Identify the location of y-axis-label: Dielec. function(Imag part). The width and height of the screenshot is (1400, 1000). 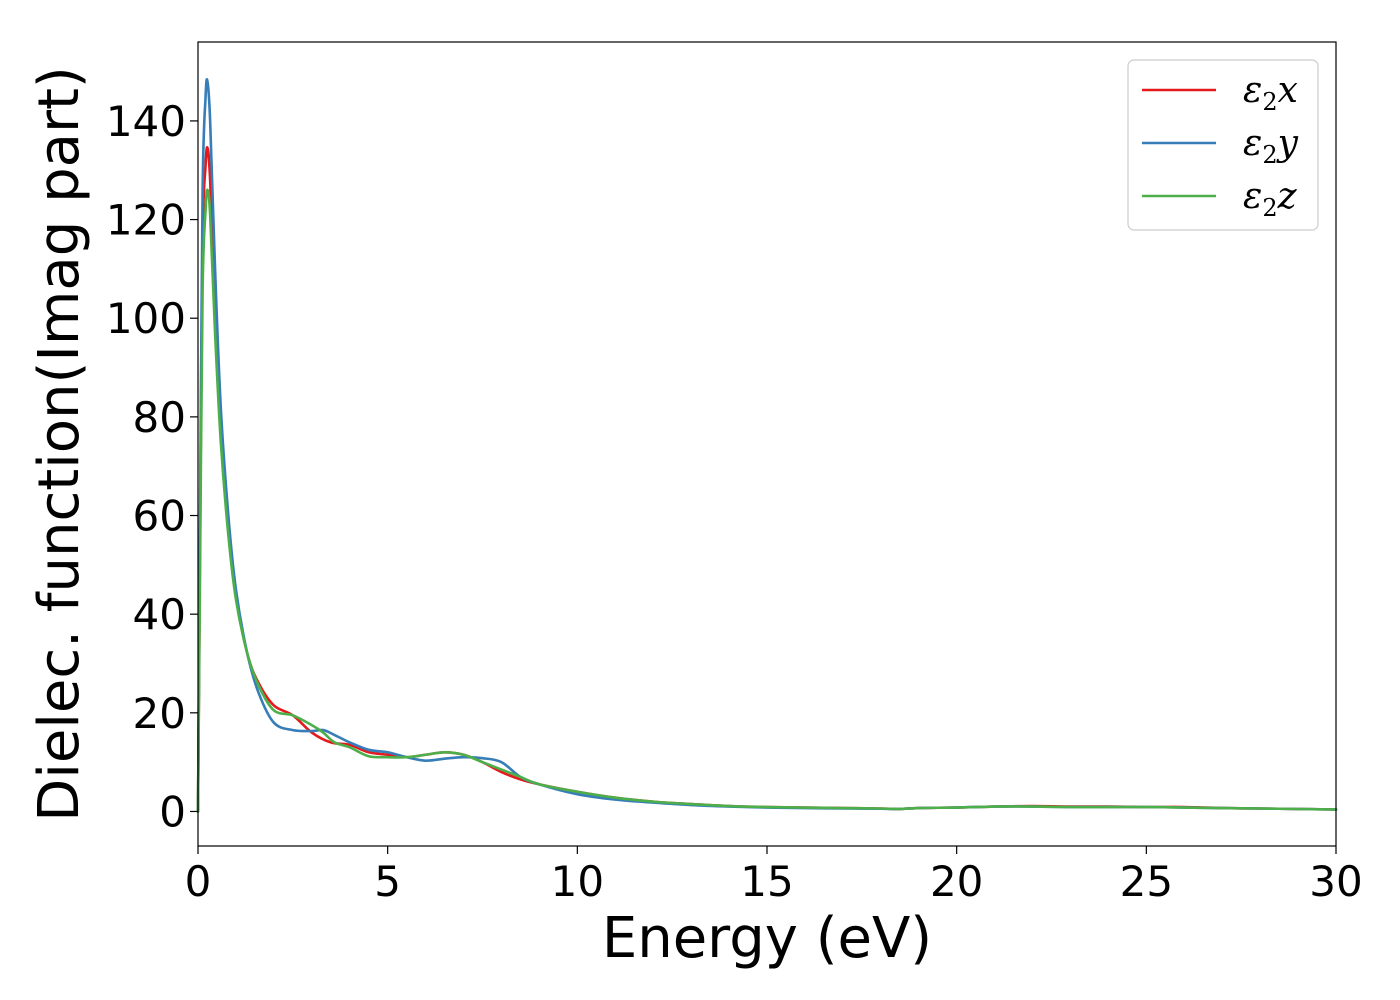
(59, 444).